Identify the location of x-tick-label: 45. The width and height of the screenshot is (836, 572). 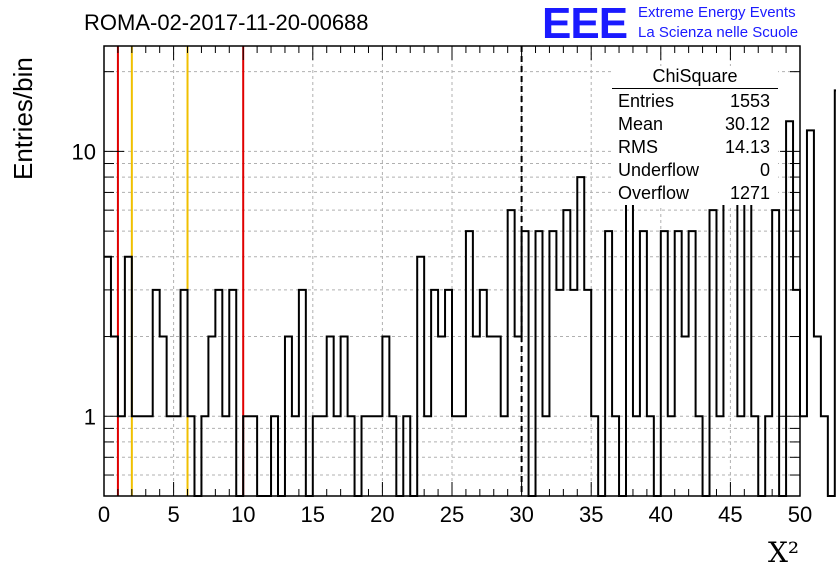
(730, 514).